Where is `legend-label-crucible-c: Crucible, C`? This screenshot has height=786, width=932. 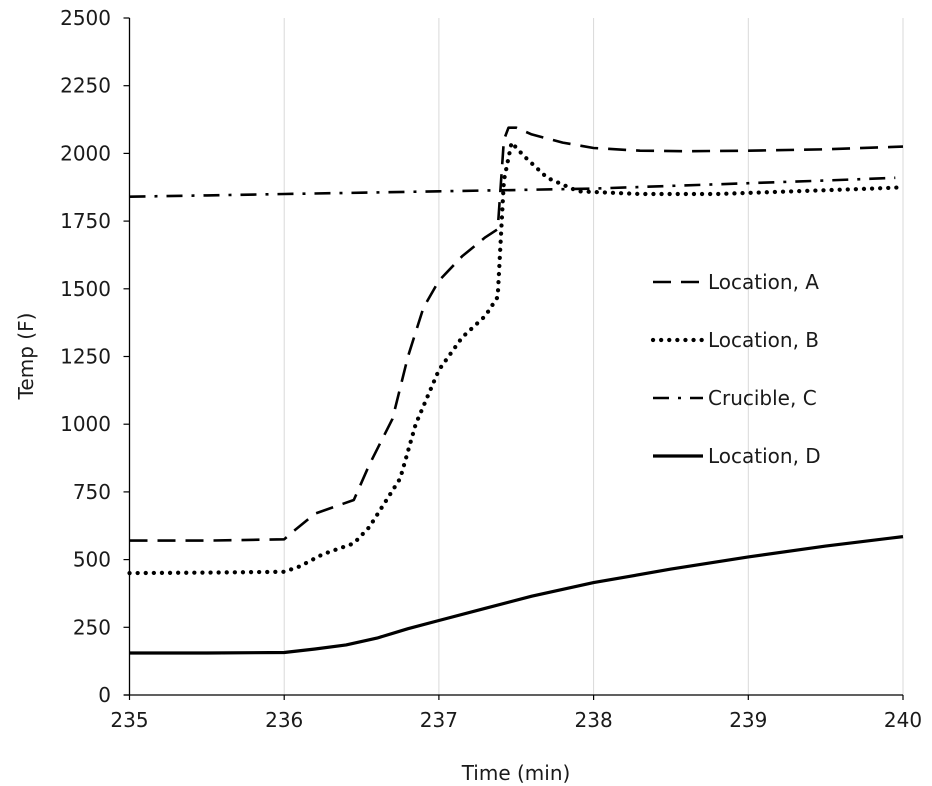
legend-label-crucible-c: Crucible, C is located at coordinates (762, 398).